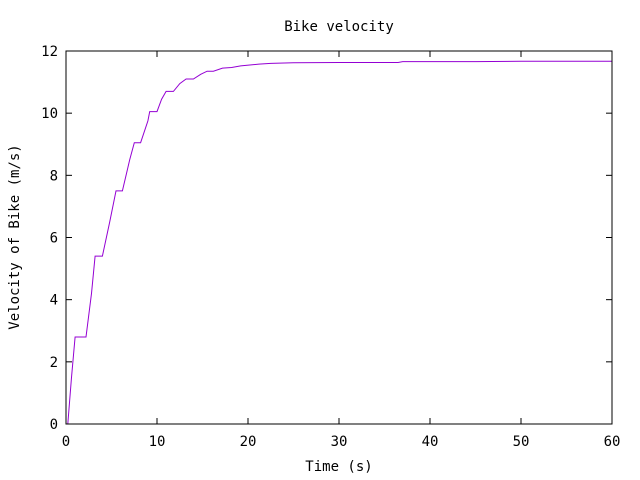  Describe the element at coordinates (430, 442) in the screenshot. I see `x-tick-label: 40` at that location.